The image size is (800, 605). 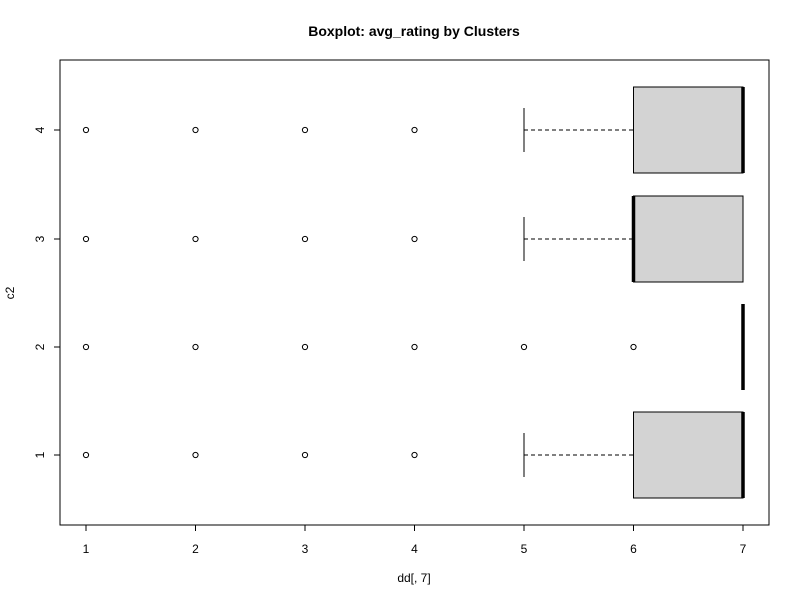 What do you see at coordinates (688, 239) in the screenshot?
I see `box-3-body` at bounding box center [688, 239].